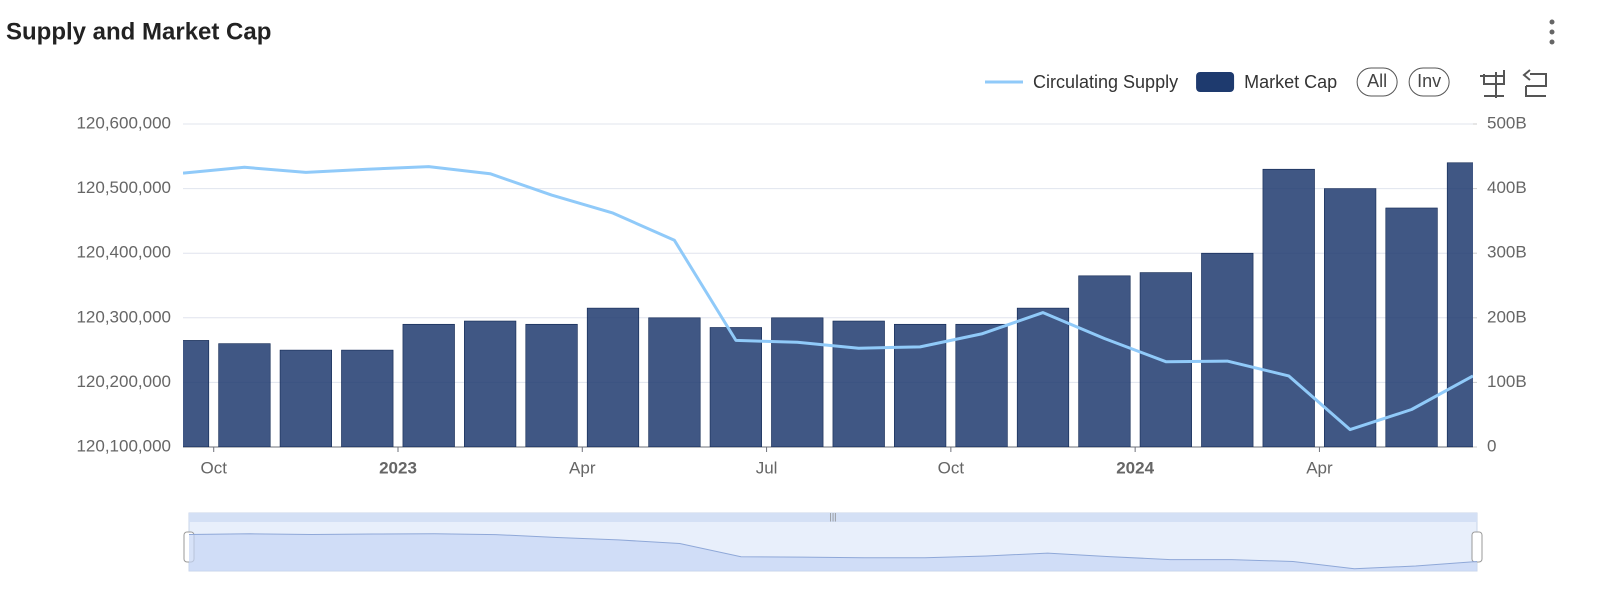 The height and width of the screenshot is (602, 1600). I want to click on x-tick-label: Jul, so click(767, 467).